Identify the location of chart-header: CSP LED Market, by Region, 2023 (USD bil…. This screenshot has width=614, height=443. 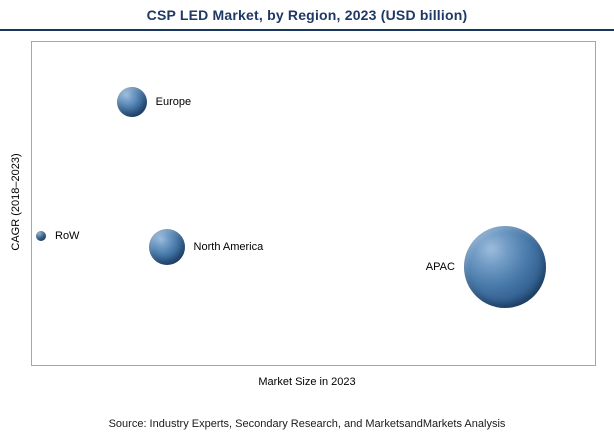
(307, 15).